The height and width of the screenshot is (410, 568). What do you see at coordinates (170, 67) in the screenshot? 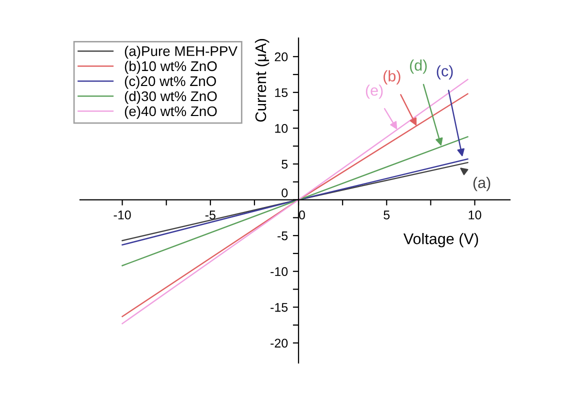
I see `legend-label: (b)10 wt% ZnO` at bounding box center [170, 67].